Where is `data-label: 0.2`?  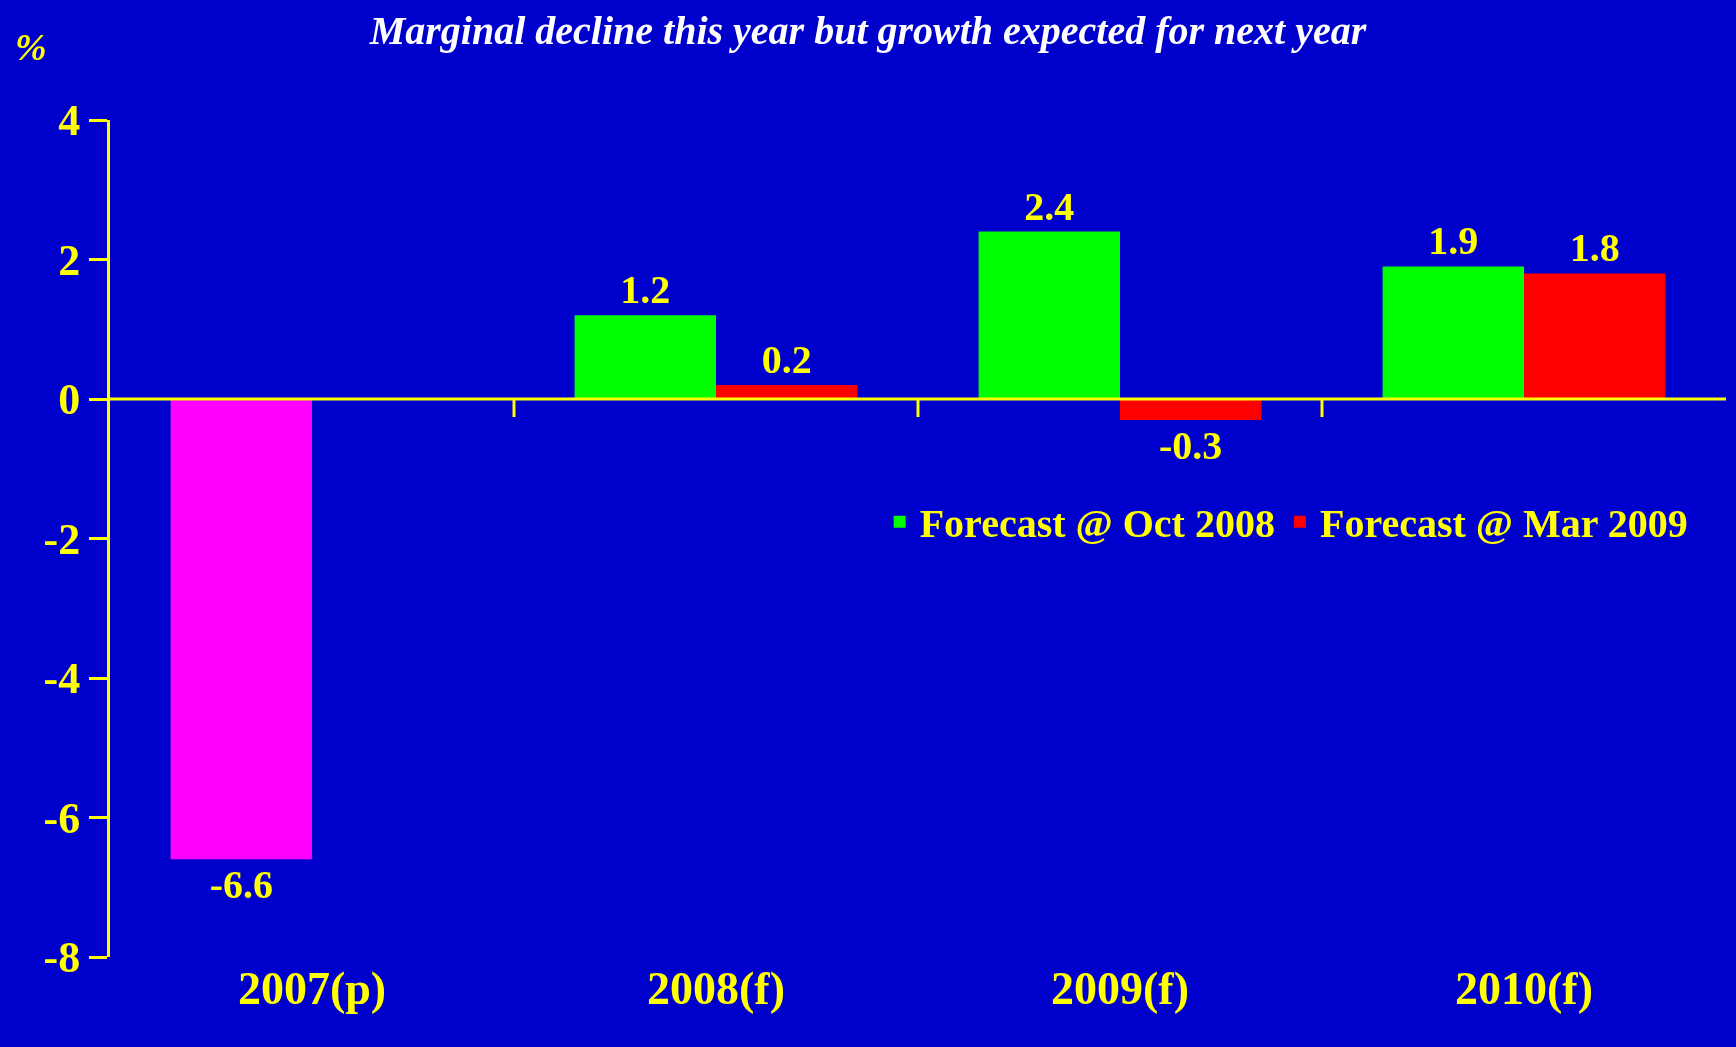
data-label: 0.2 is located at coordinates (786, 360).